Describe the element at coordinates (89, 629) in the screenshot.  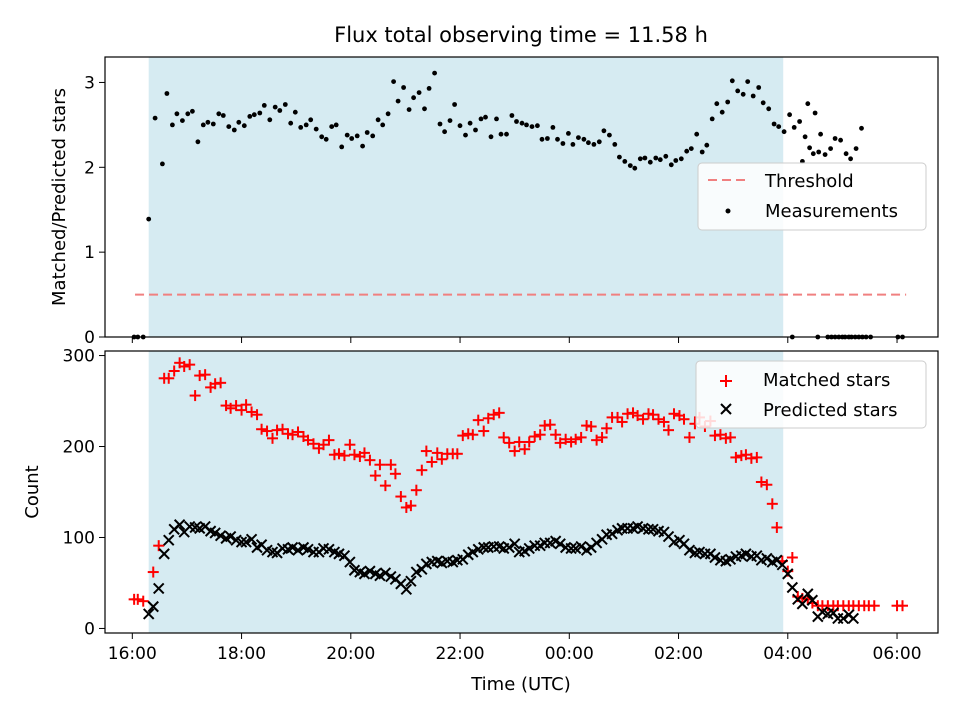
I see `bottom-y-tick-label: 0` at that location.